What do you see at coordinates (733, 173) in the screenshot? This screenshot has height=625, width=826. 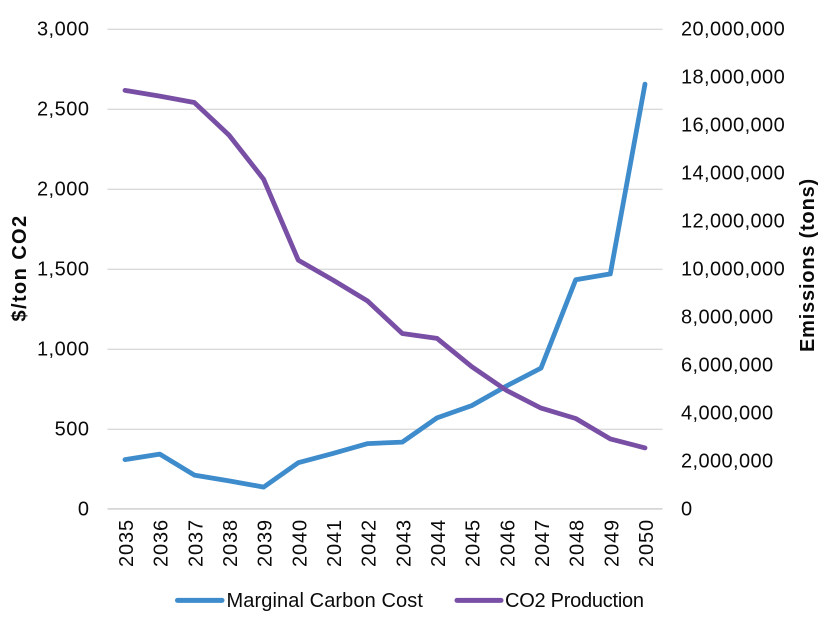 I see `svg-text: 14,000,000` at bounding box center [733, 173].